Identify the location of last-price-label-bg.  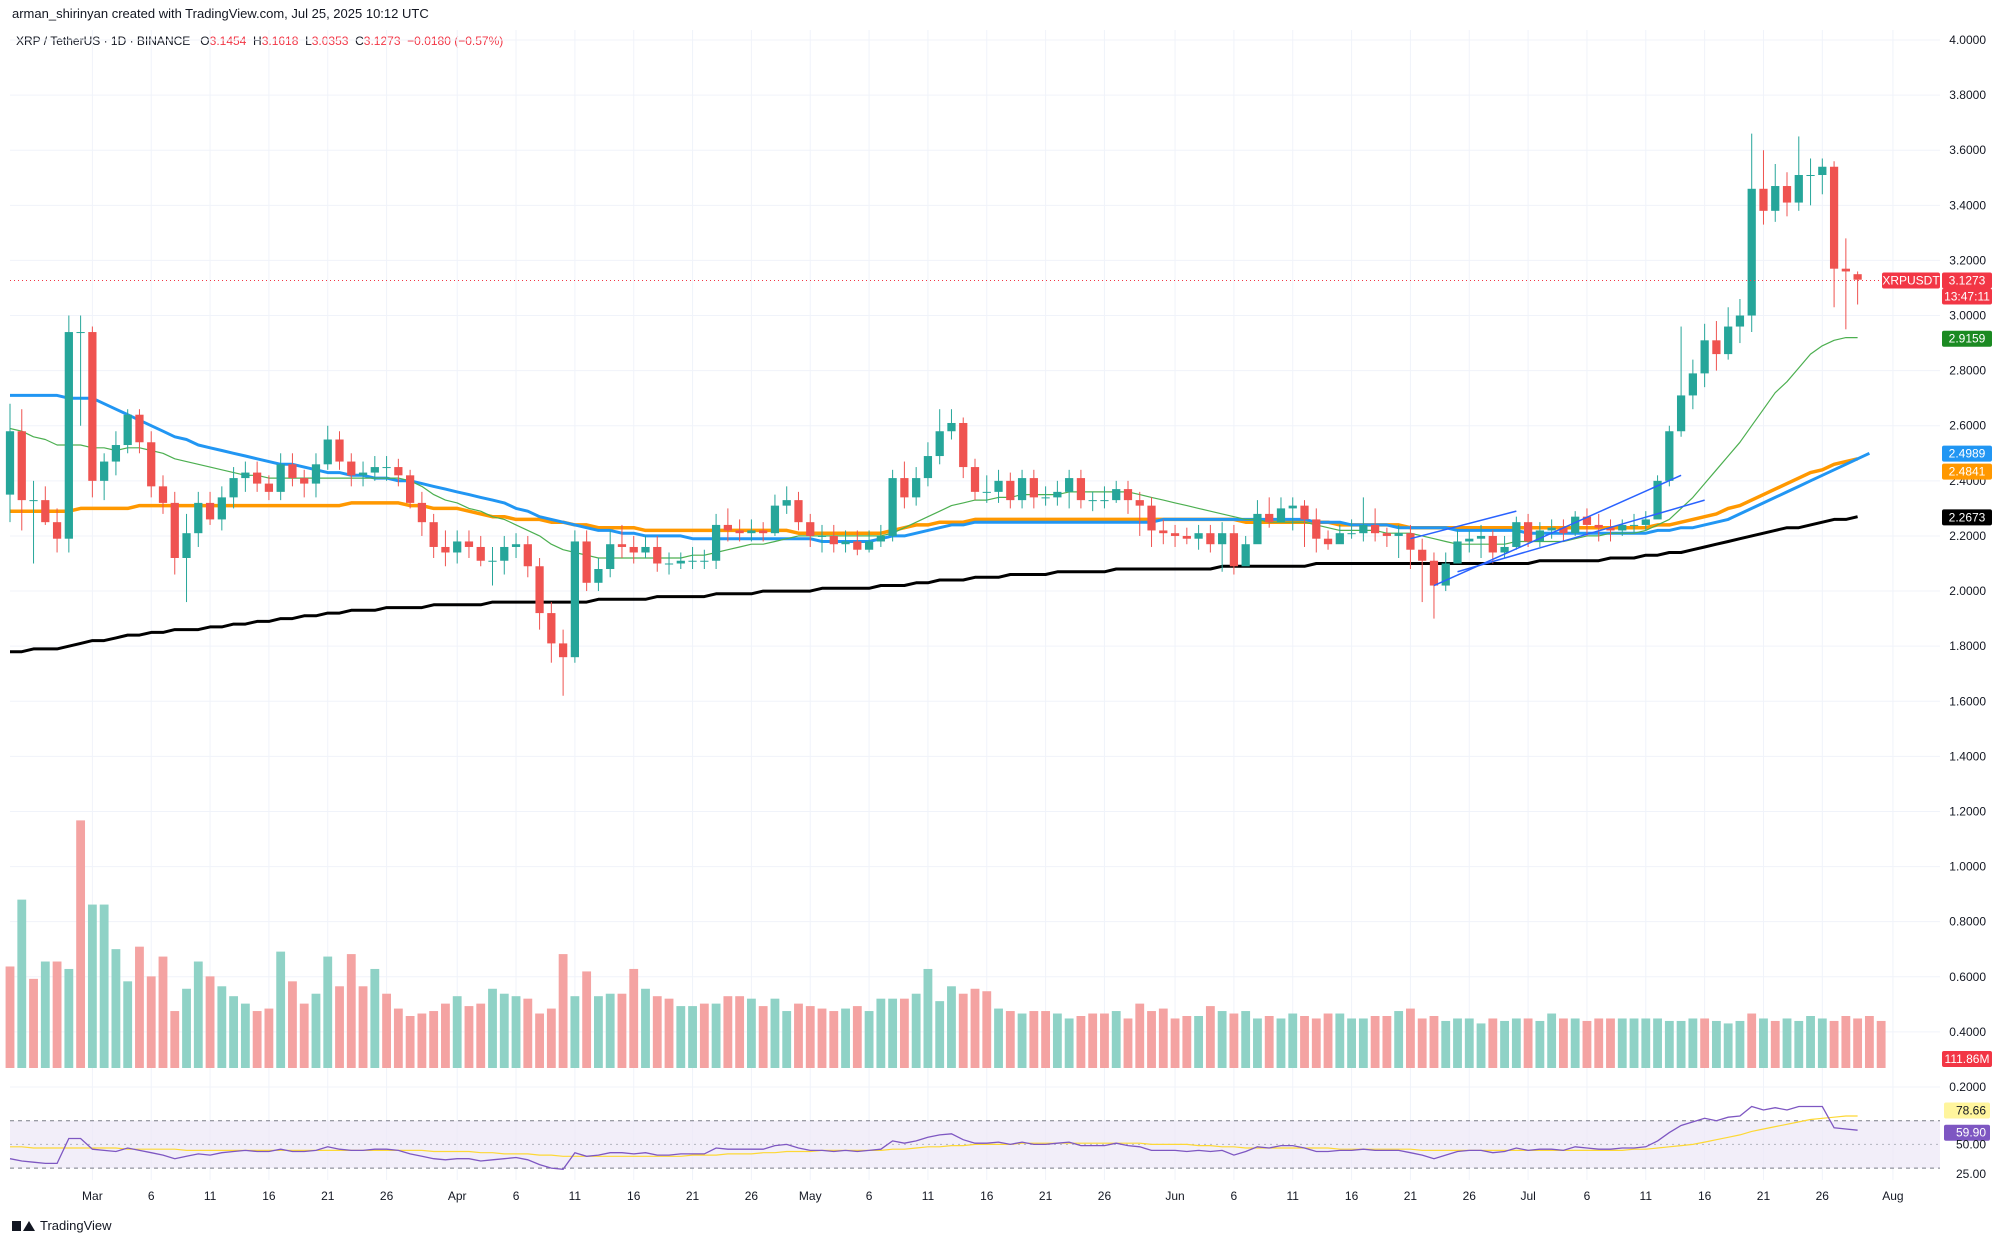
(1967, 280).